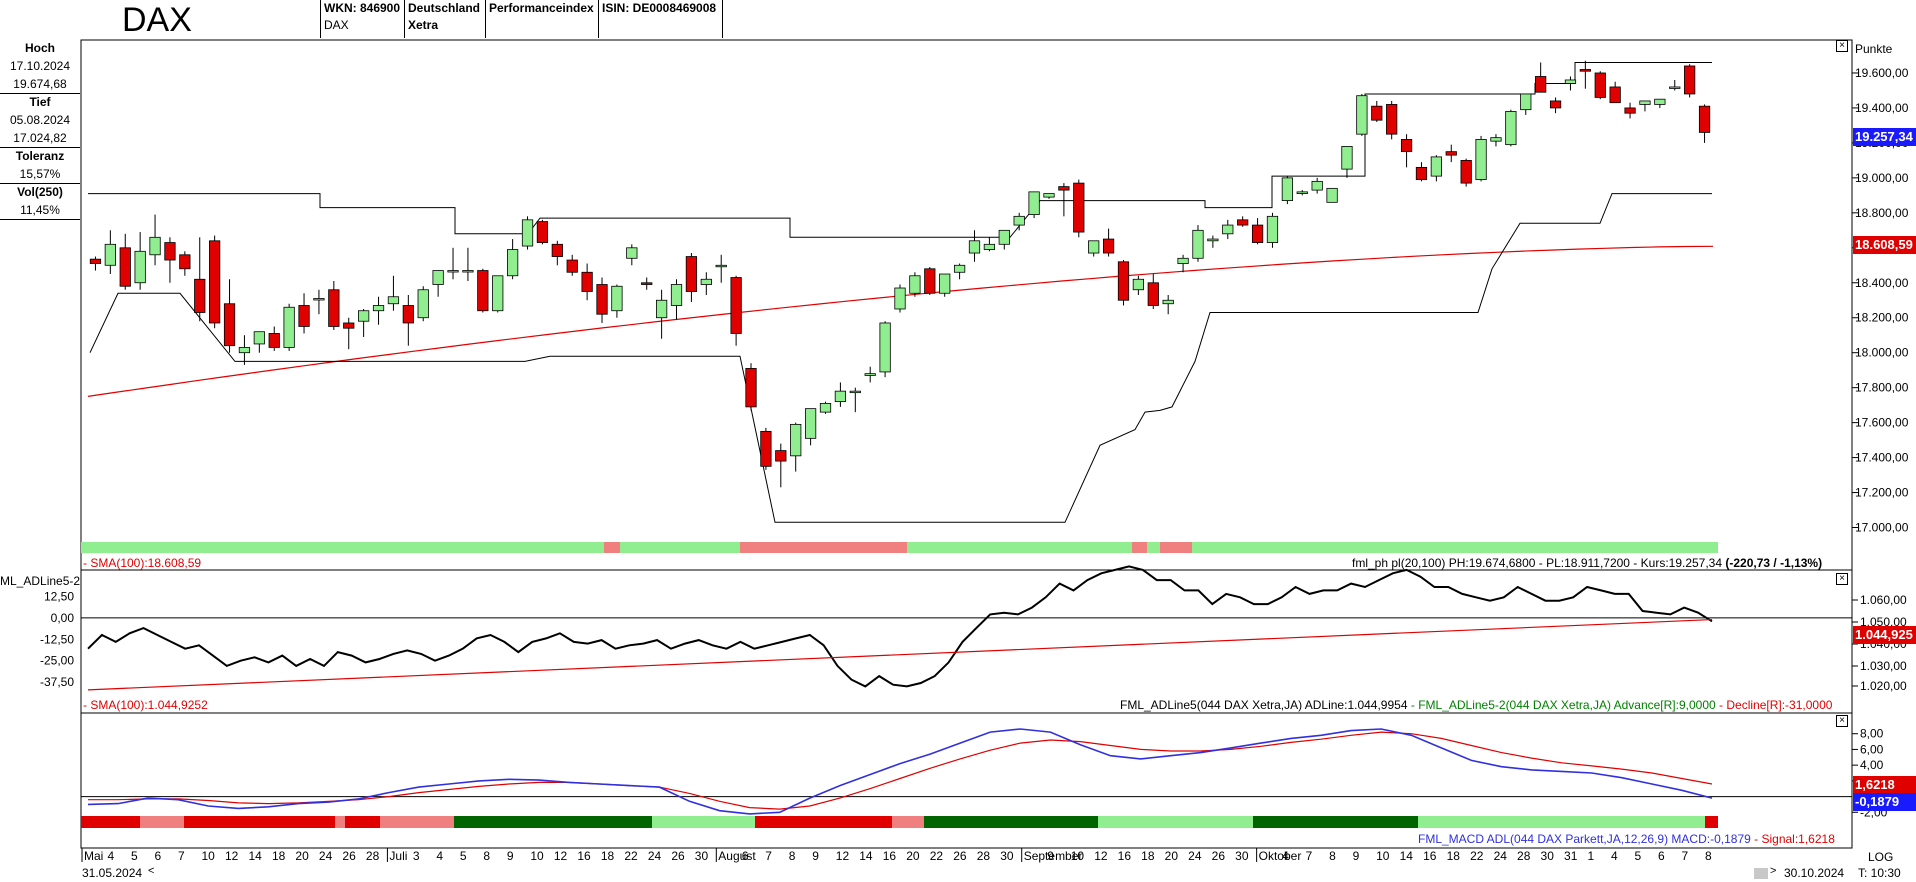 The image size is (1916, 882). What do you see at coordinates (1882, 213) in the screenshot?
I see `y-tick-label: 18.800,00` at bounding box center [1882, 213].